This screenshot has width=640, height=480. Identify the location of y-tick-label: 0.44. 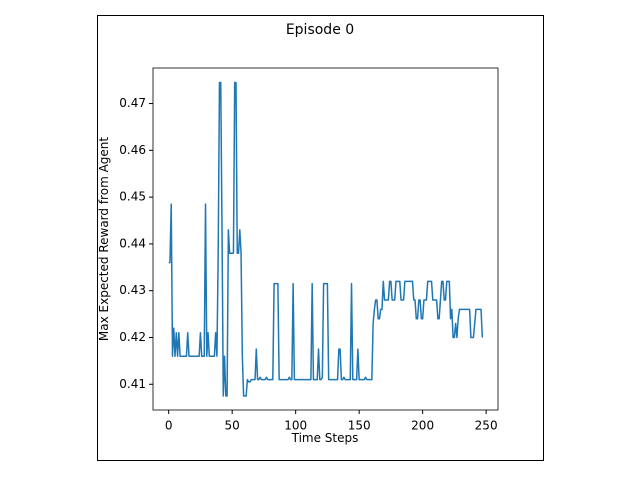
(132, 243).